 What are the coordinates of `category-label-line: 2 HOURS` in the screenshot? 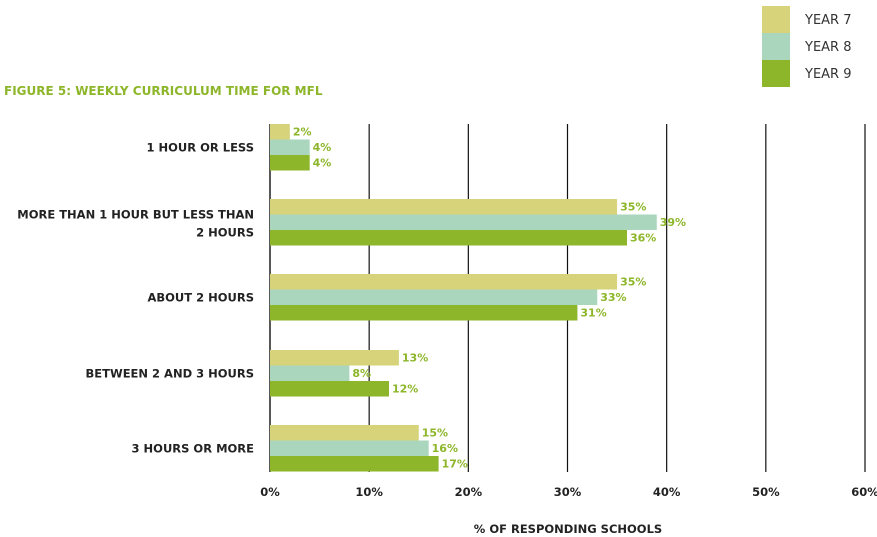 It's located at (225, 232).